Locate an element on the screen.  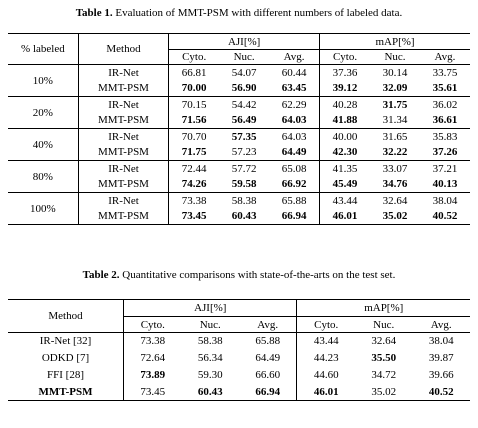
metric-value: 60.44 is located at coordinates (294, 72).